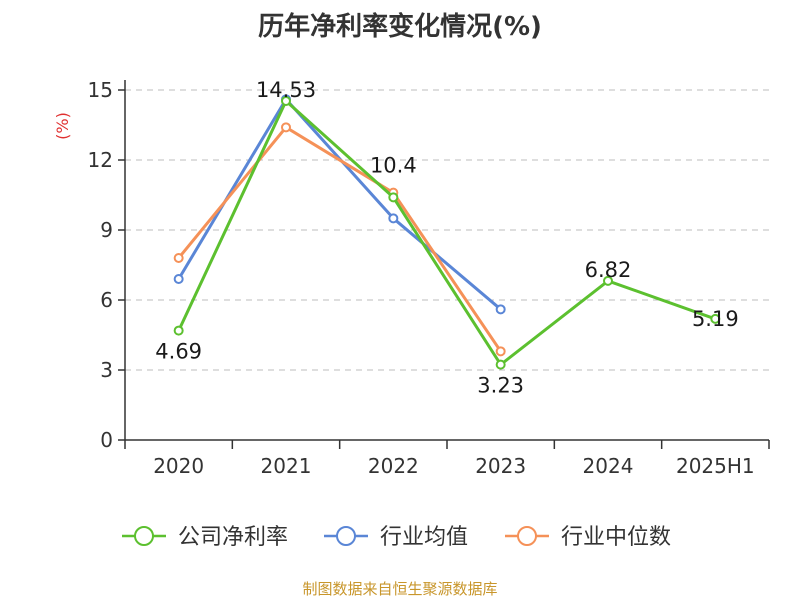  What do you see at coordinates (500, 386) in the screenshot?
I see `data-label: 3.23` at bounding box center [500, 386].